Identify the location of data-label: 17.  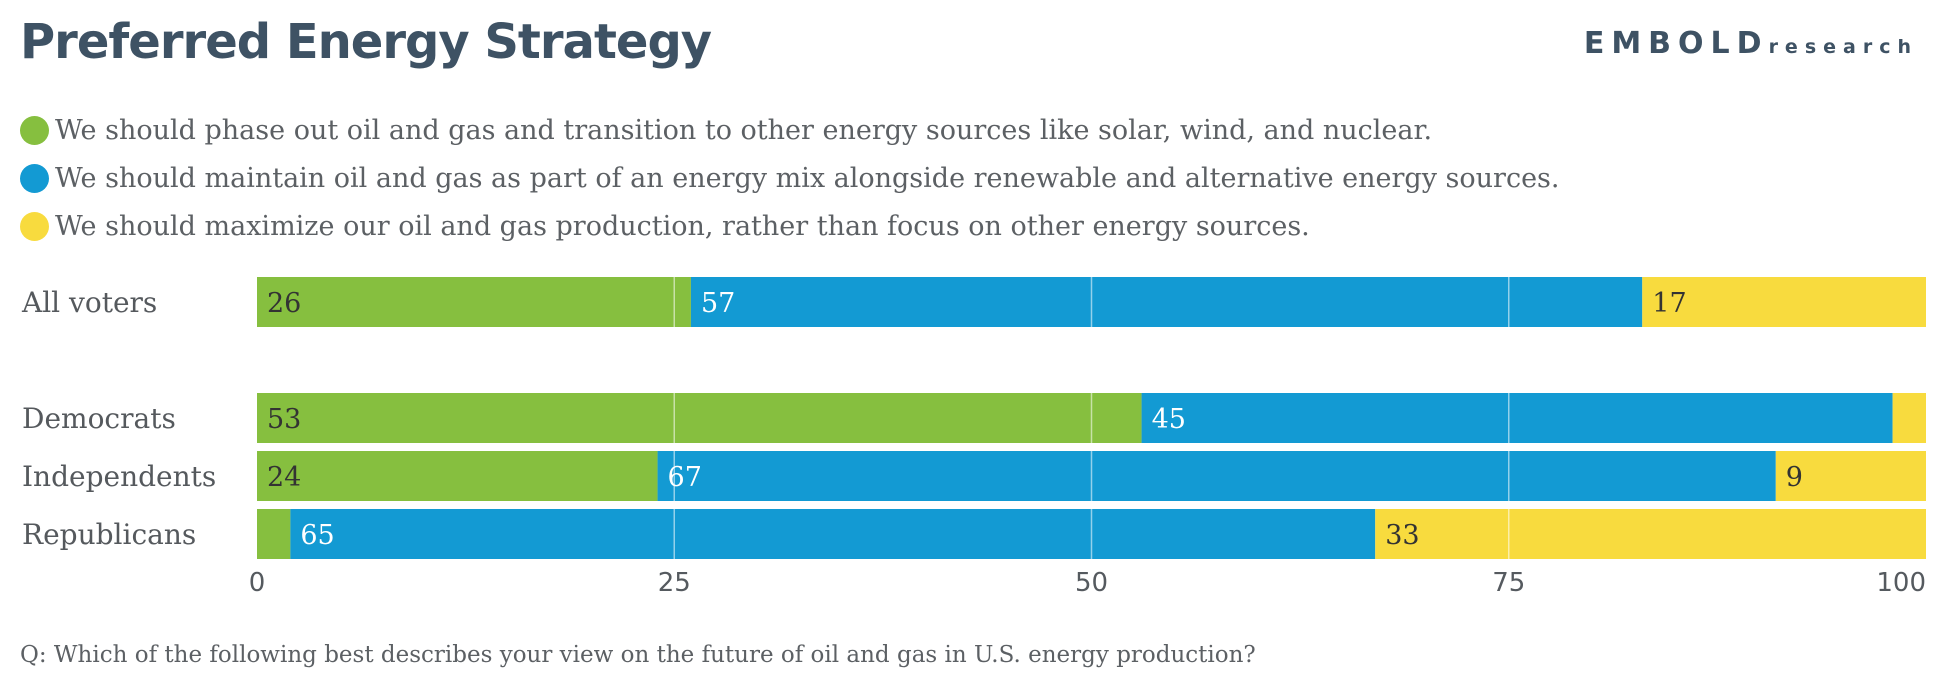
(1669, 303).